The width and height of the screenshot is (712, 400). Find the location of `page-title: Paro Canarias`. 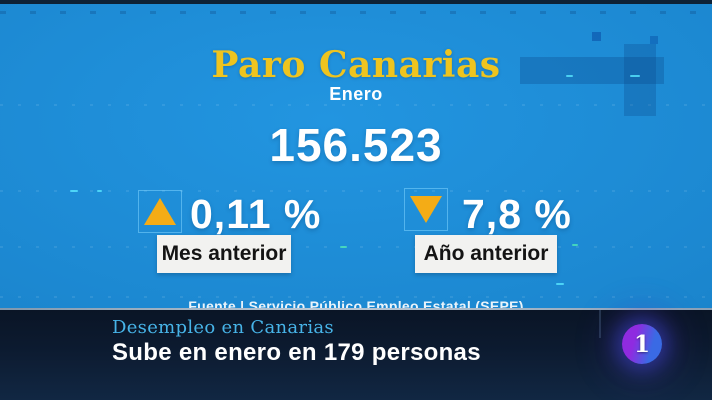

page-title: Paro Canarias is located at coordinates (356, 65).